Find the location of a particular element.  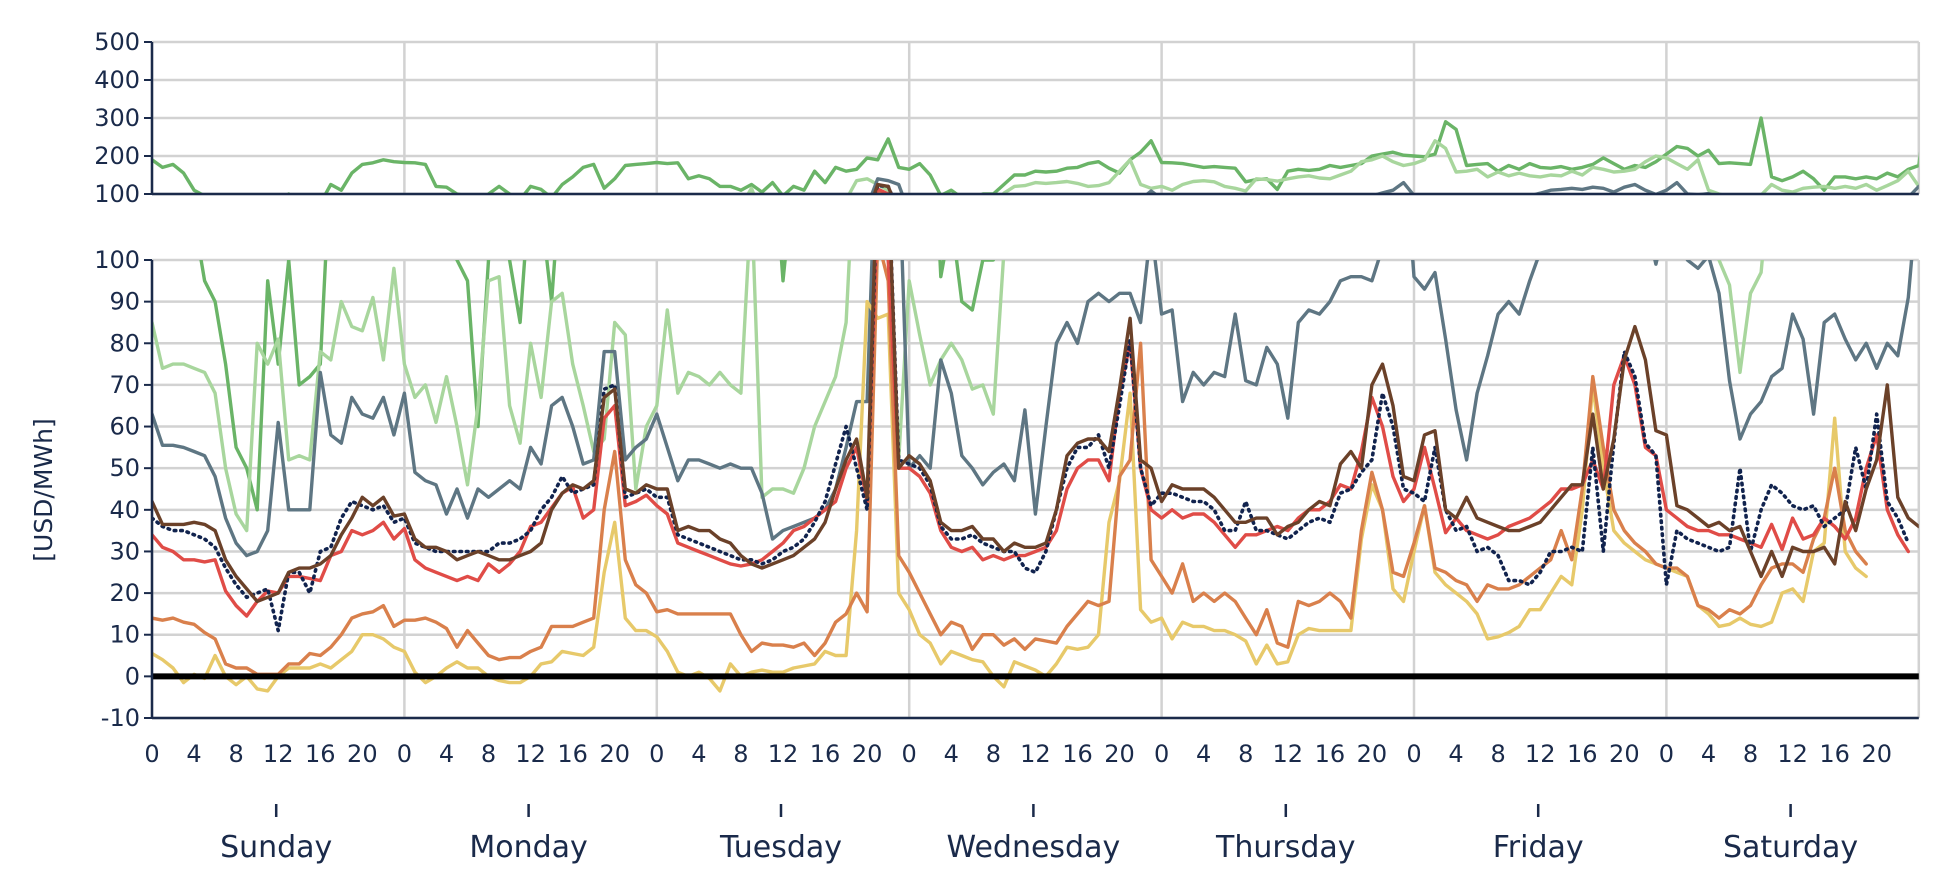

day-label-friday: Friday is located at coordinates (1538, 847).